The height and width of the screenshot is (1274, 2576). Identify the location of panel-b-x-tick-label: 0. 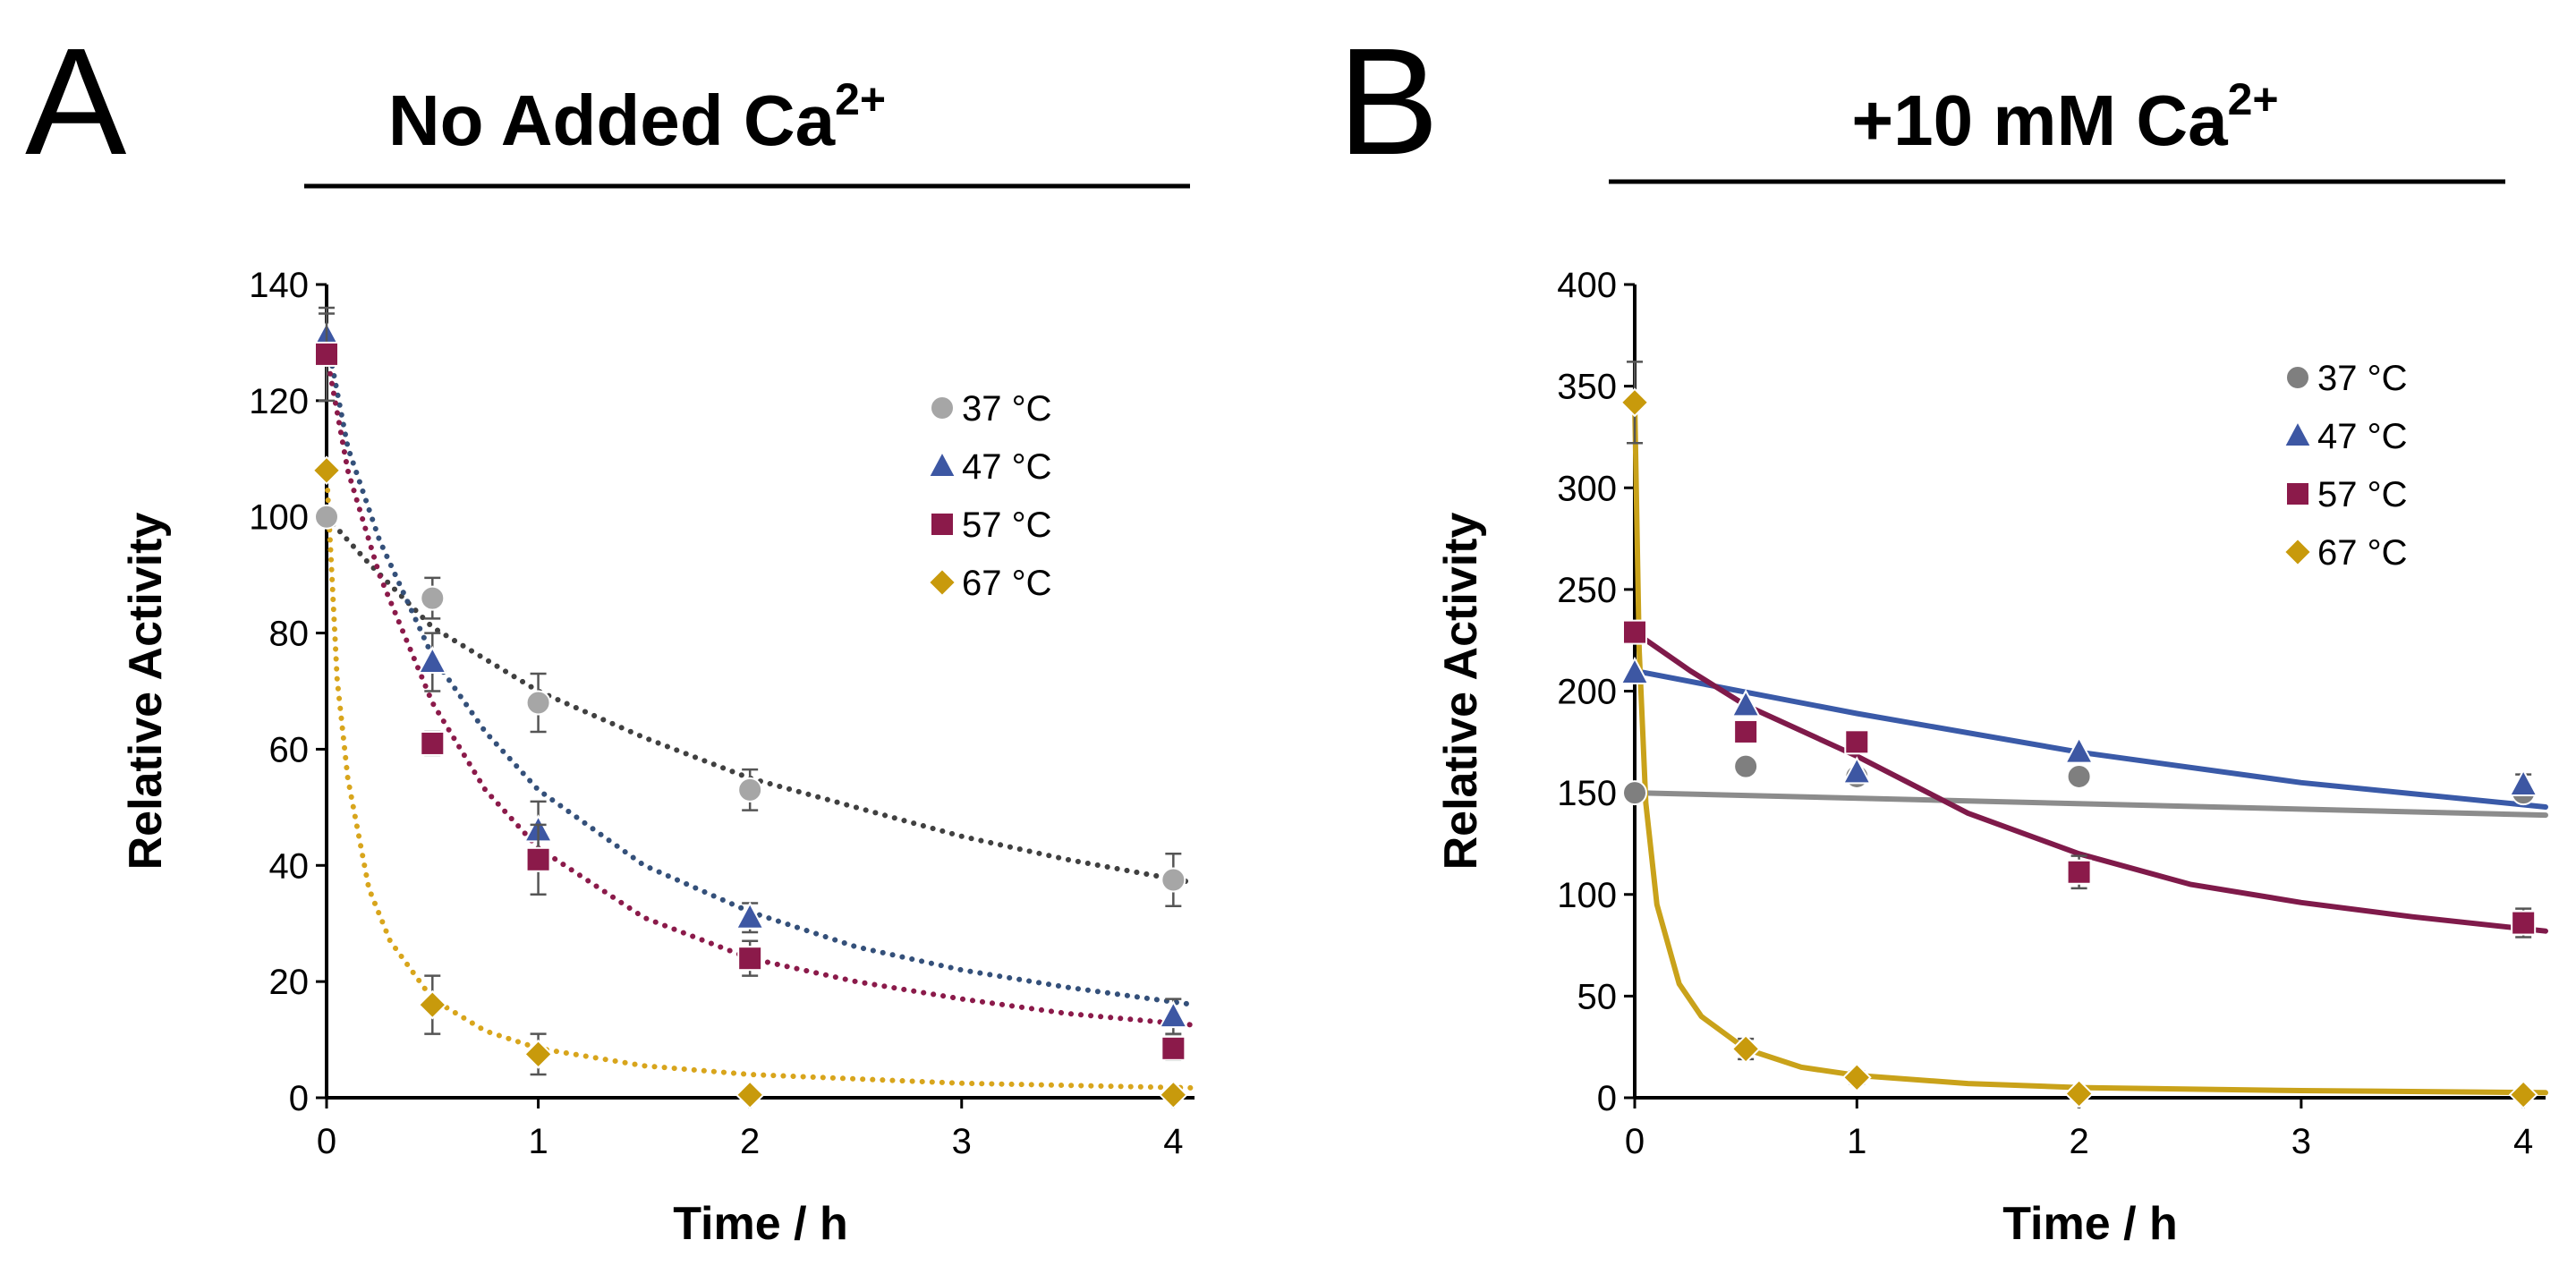
(1635, 1141).